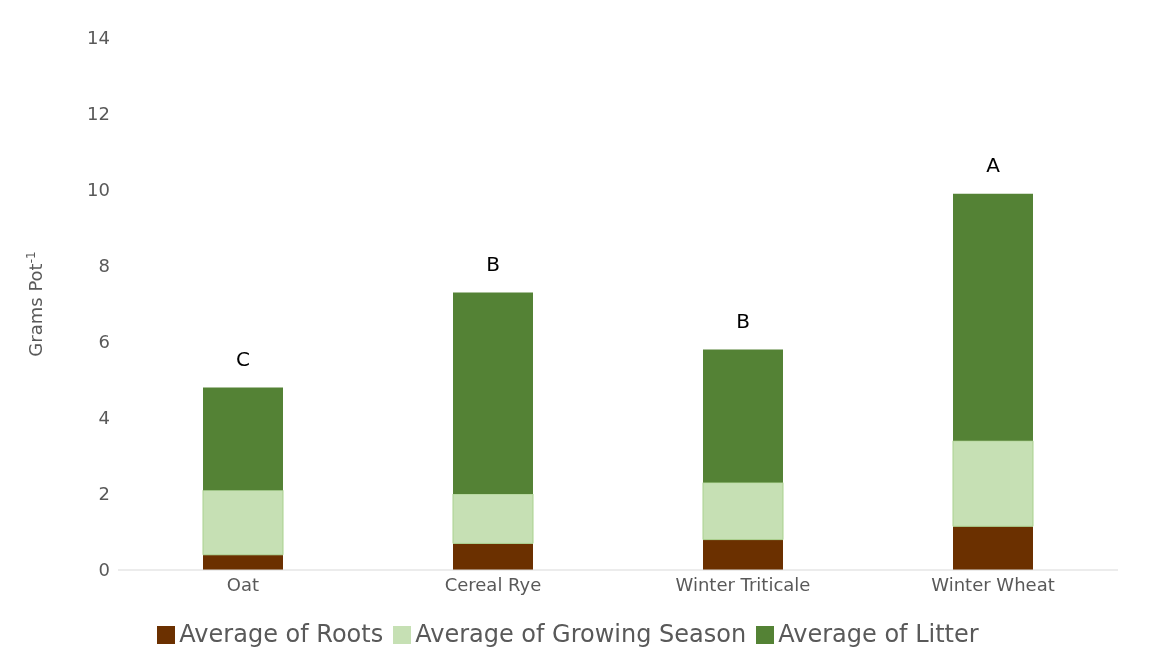  Describe the element at coordinates (581, 634) in the screenshot. I see `legend-label: Average of Growing Season` at that location.